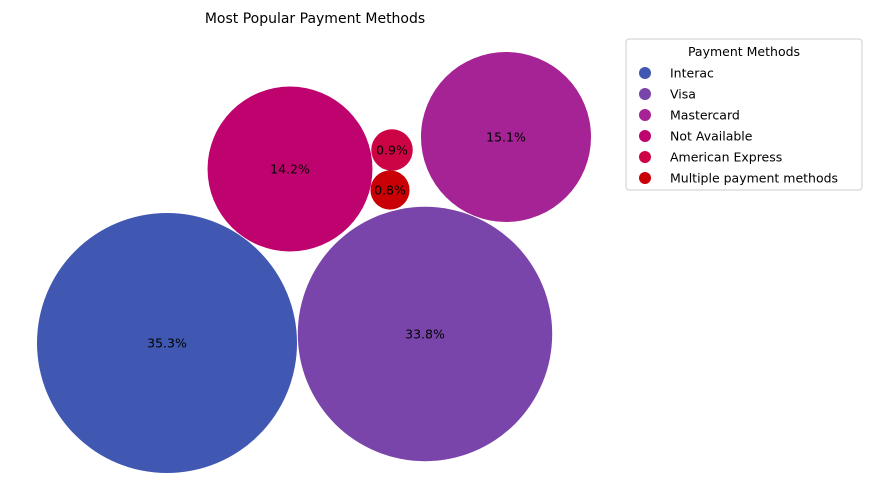 Image resolution: width=872 pixels, height=504 pixels. Describe the element at coordinates (726, 157) in the screenshot. I see `legend-label-american-express: American Express` at that location.